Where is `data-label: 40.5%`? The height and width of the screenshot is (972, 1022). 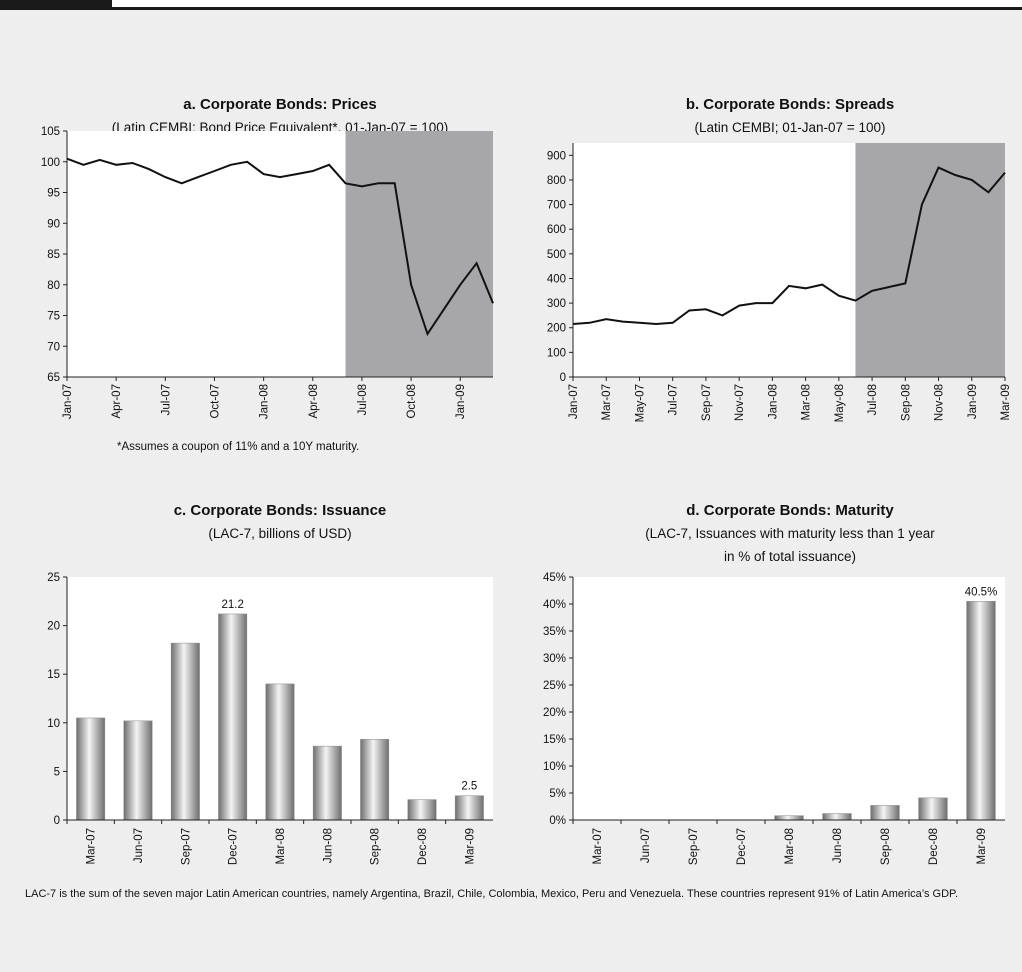
data-label: 40.5% is located at coordinates (981, 592).